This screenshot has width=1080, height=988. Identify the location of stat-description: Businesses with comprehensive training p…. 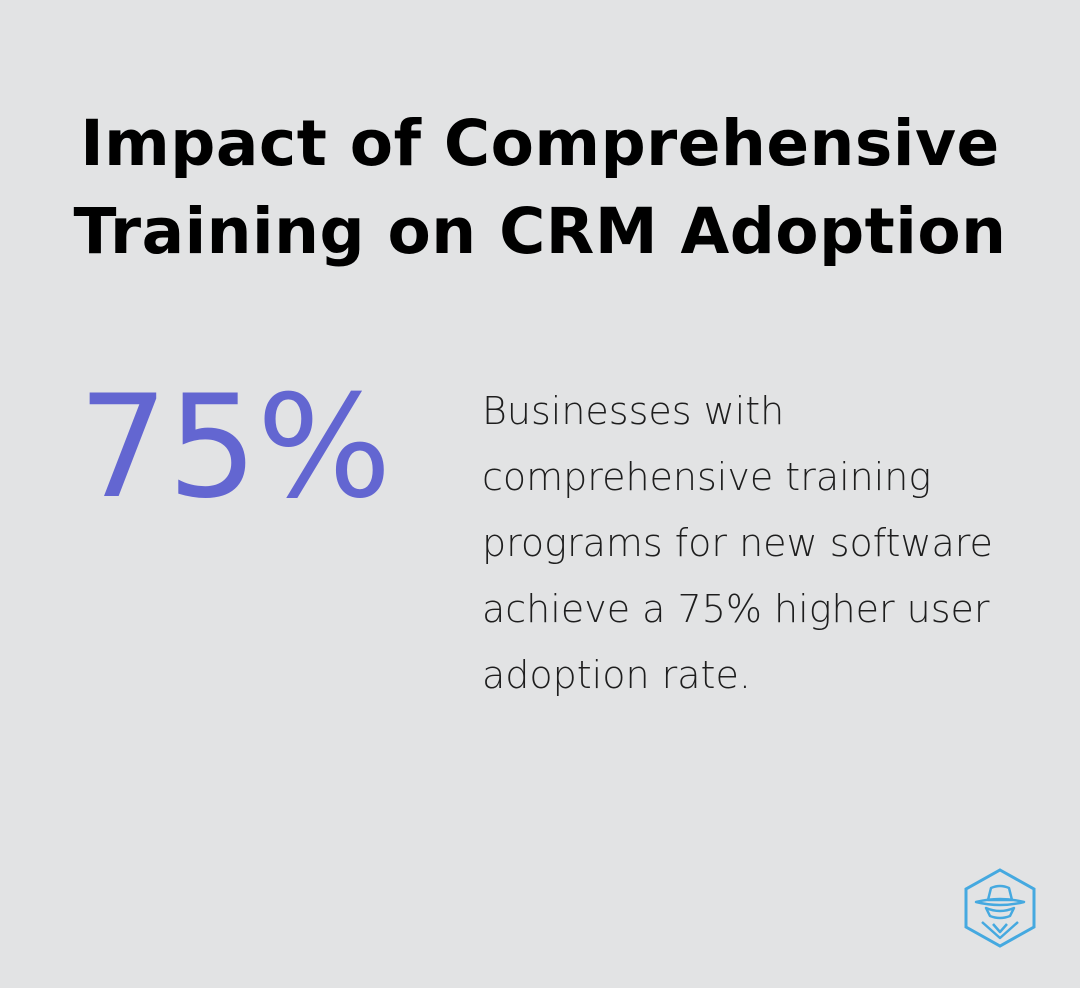
(737, 543).